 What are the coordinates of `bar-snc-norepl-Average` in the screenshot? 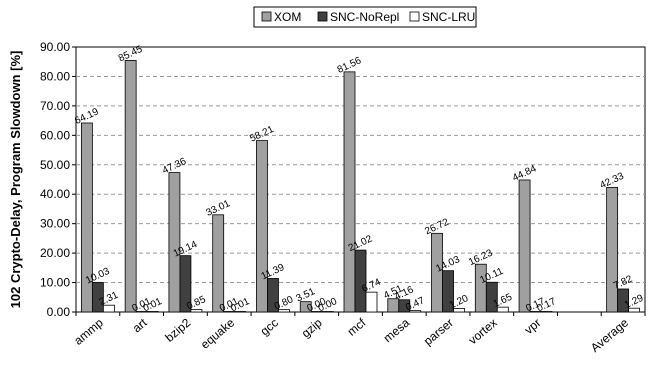 It's located at (623, 300).